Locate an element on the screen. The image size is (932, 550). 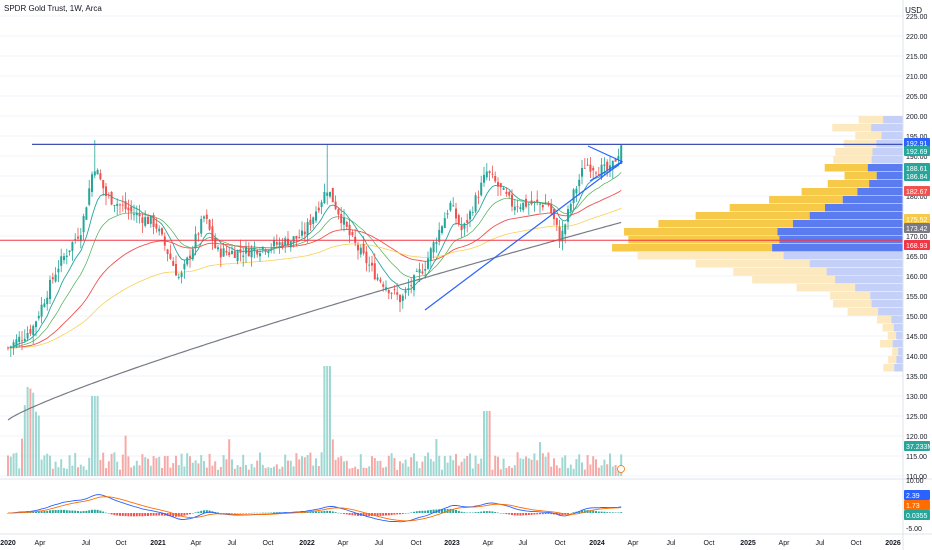
time-tick-label: Oct is located at coordinates (560, 543).